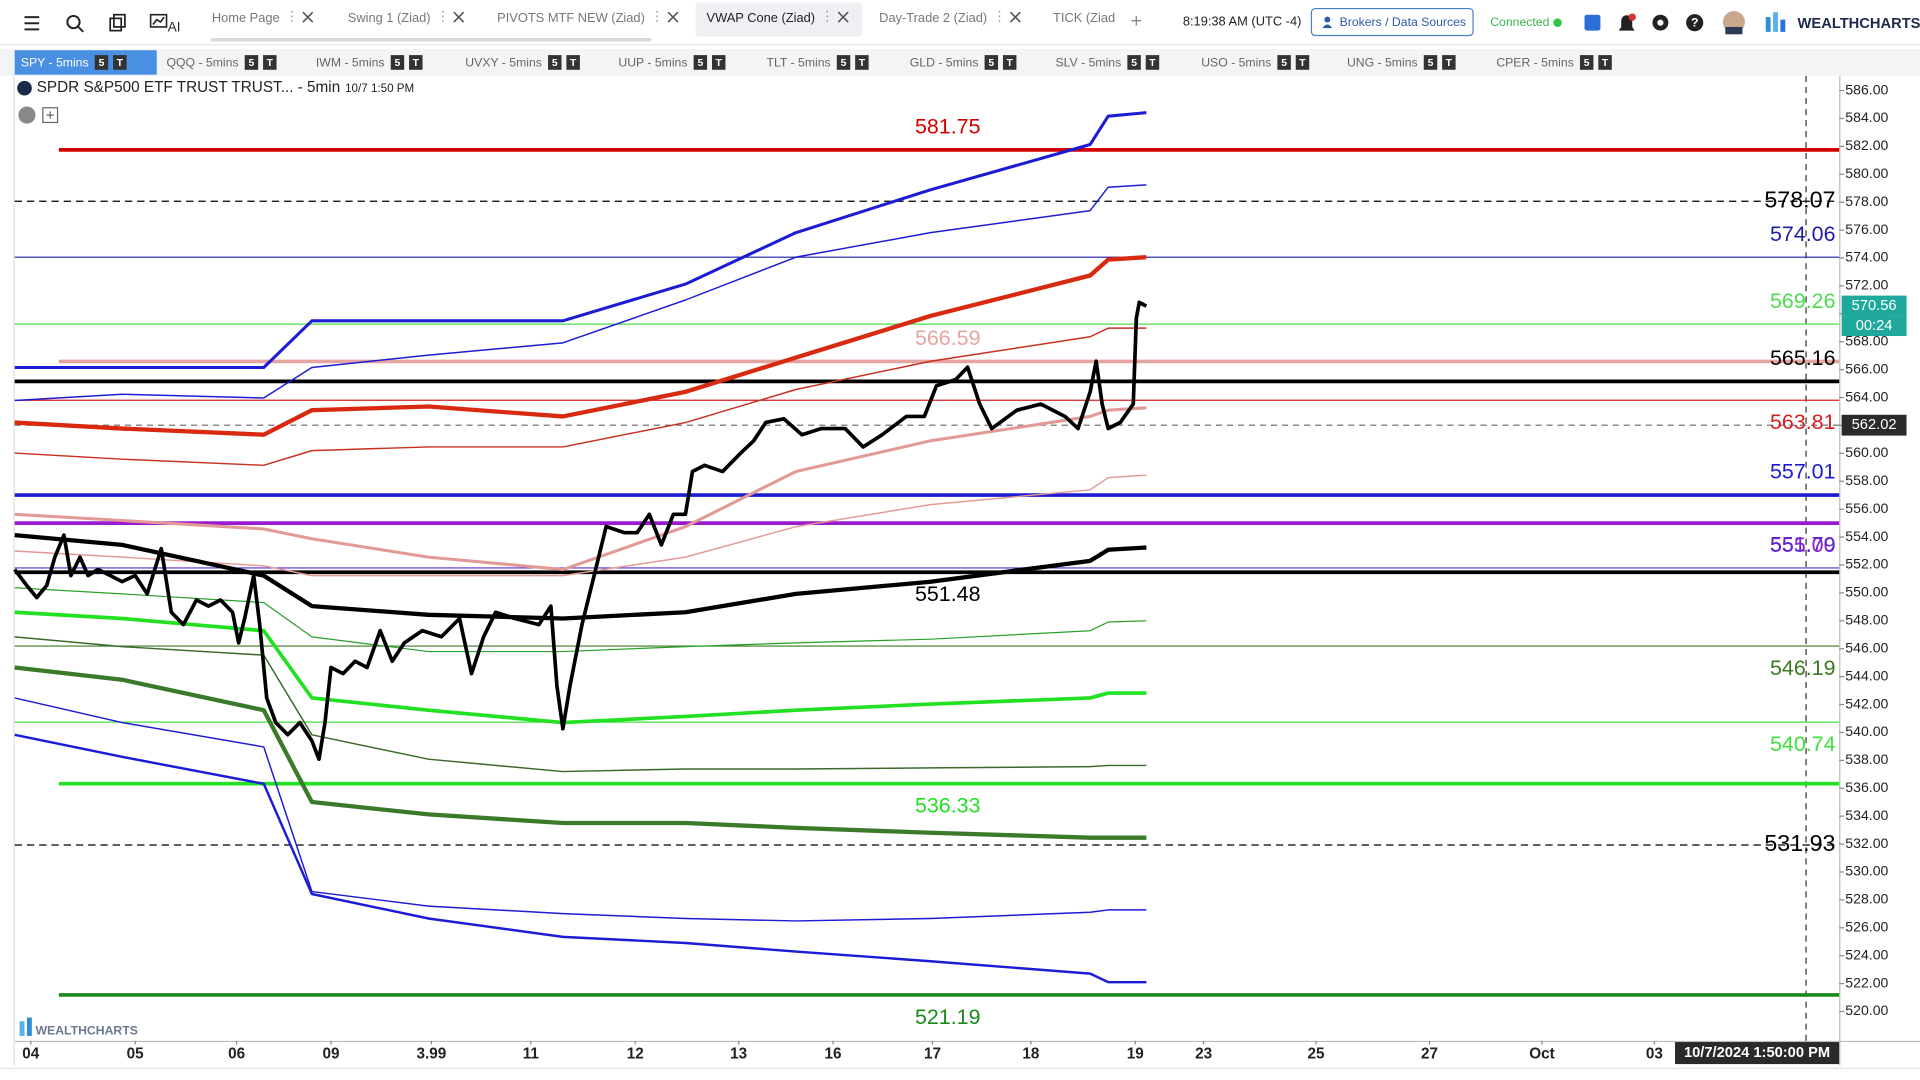  I want to click on layouts-icon, so click(117, 22).